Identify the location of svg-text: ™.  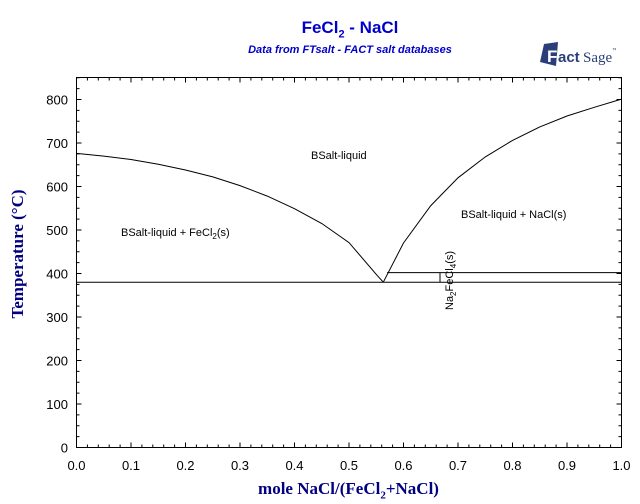
(614, 50).